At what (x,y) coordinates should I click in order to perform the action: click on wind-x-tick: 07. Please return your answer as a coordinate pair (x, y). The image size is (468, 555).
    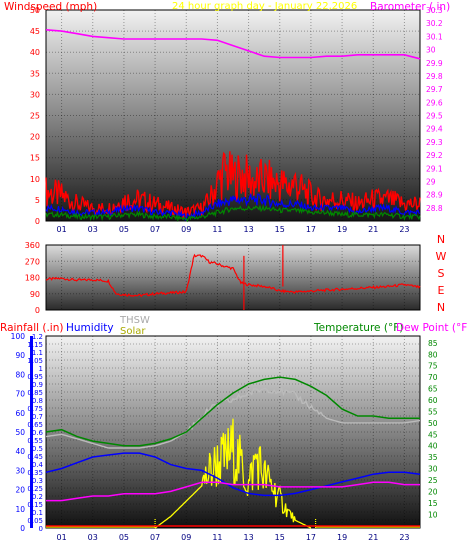
    Looking at the image, I should click on (155, 229).